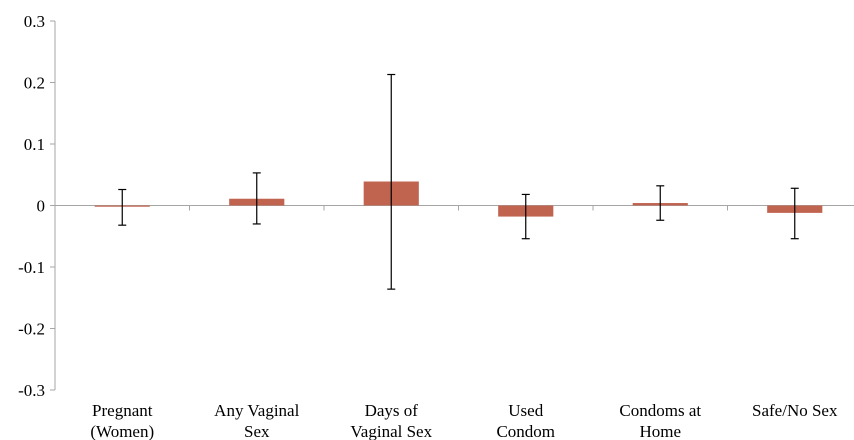 Image resolution: width=854 pixels, height=440 pixels. I want to click on y-tick-label: -0.2, so click(31, 329).